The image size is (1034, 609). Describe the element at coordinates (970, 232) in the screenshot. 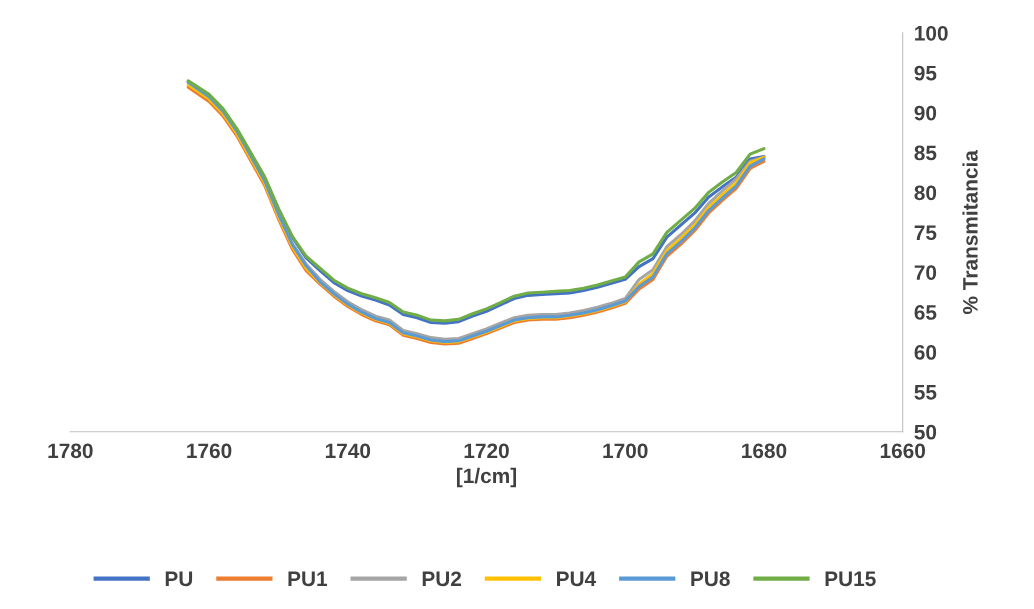

I see `y-axis-title: % Transmitancia` at that location.